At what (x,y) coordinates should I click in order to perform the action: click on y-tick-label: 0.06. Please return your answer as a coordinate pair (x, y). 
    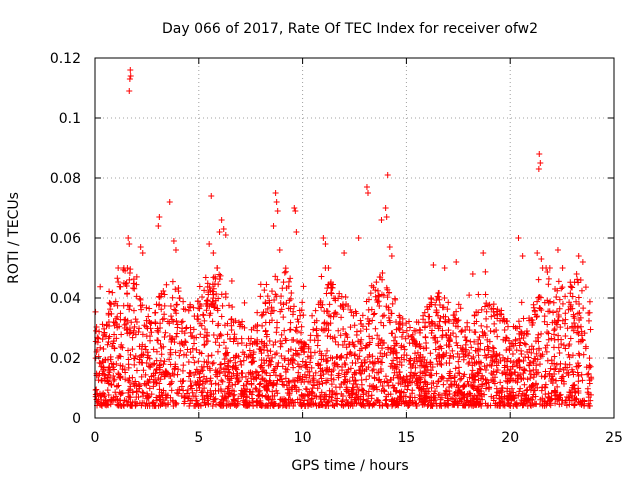
    Looking at the image, I should click on (65, 239).